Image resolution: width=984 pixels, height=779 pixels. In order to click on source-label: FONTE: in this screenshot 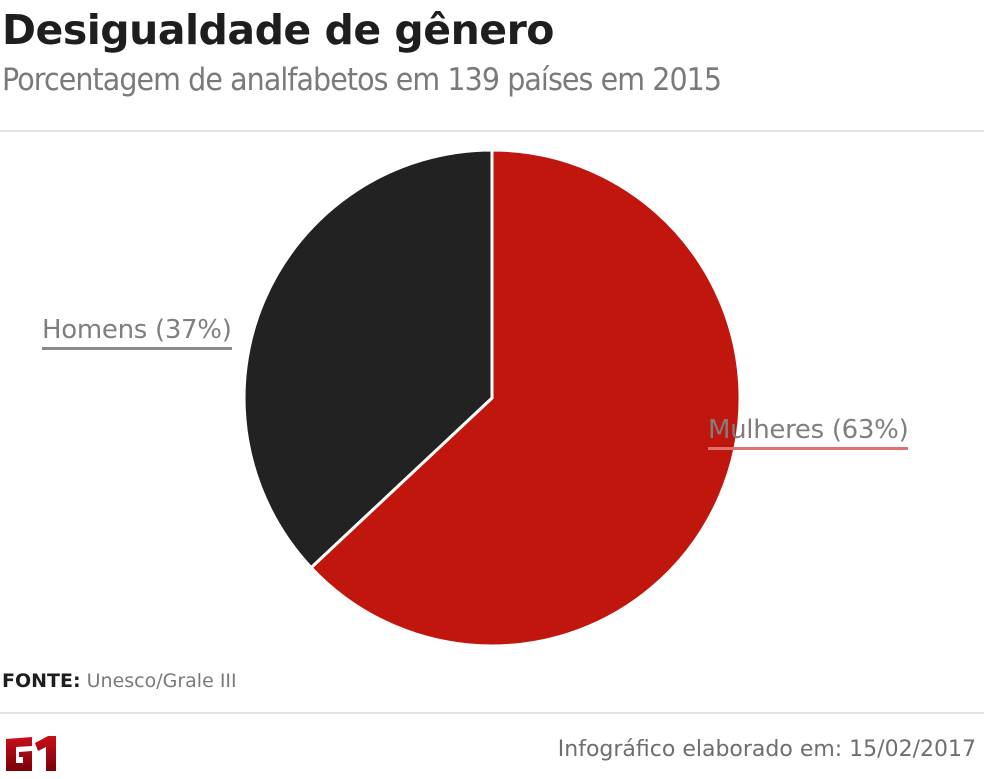, I will do `click(41, 681)`.